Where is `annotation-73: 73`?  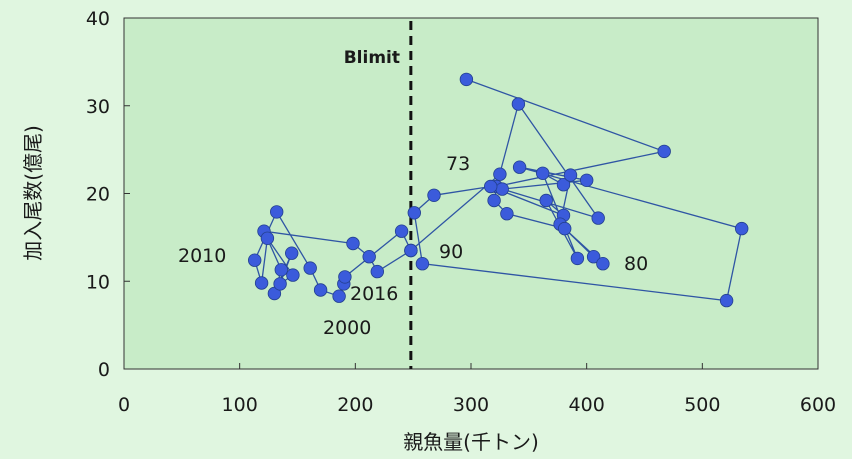
annotation-73: 73 is located at coordinates (458, 164).